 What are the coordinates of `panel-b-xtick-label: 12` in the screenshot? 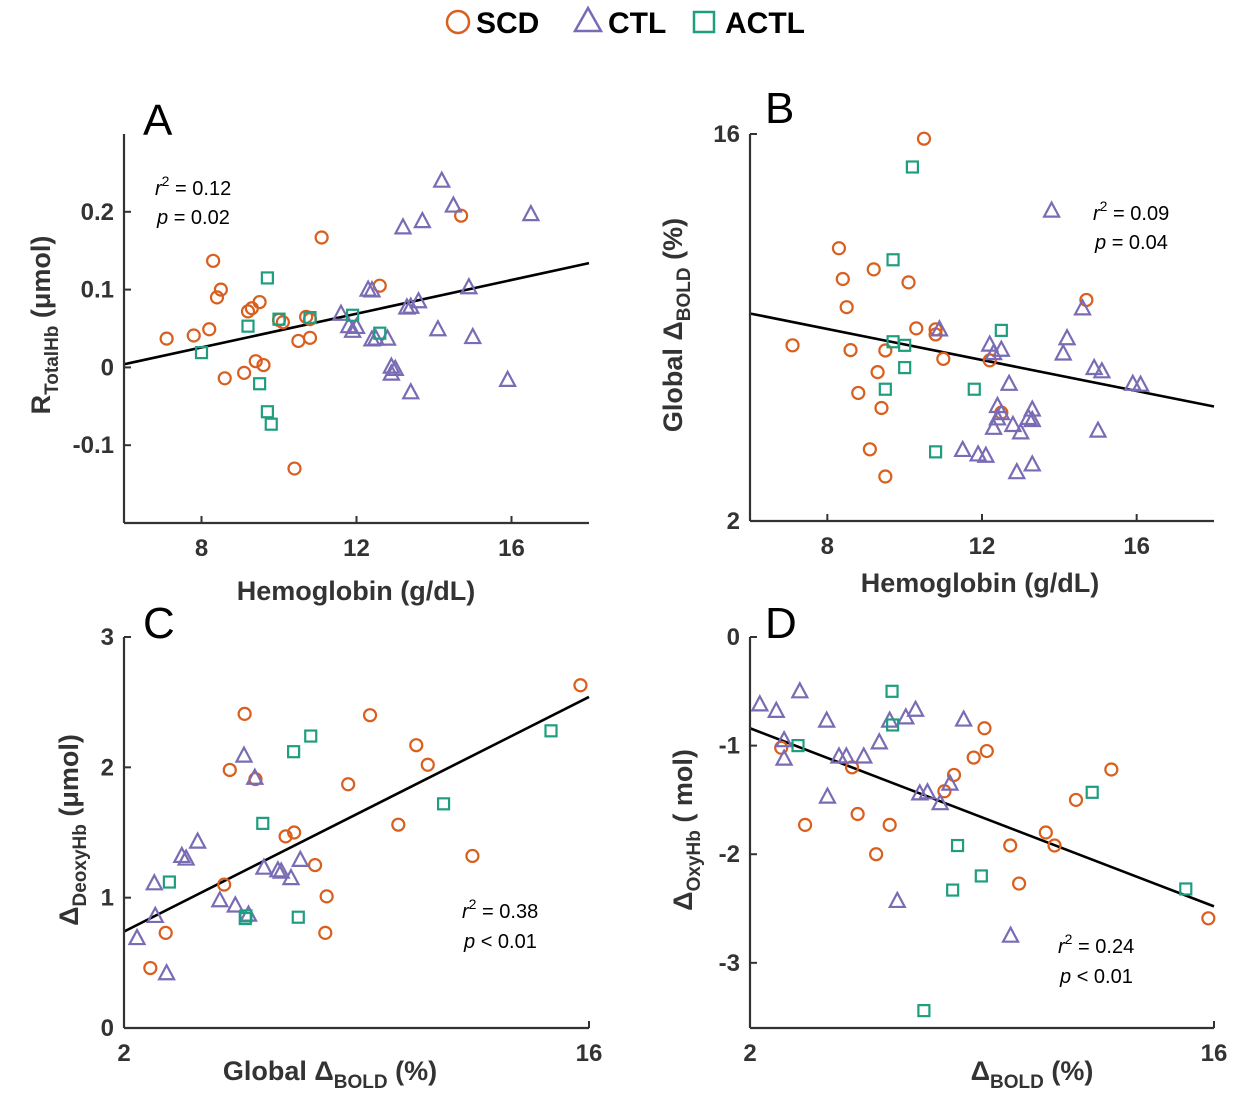 It's located at (982, 546).